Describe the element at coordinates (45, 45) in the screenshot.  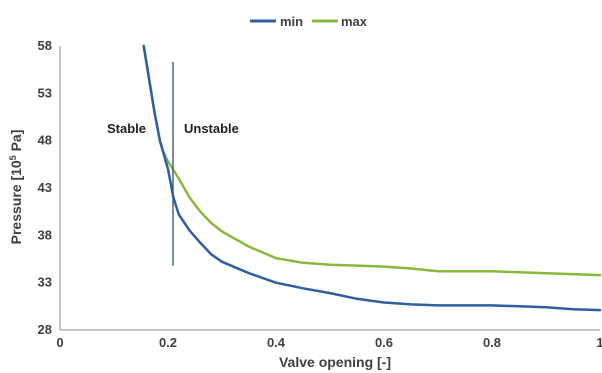
I see `y-tick-label: 58` at that location.